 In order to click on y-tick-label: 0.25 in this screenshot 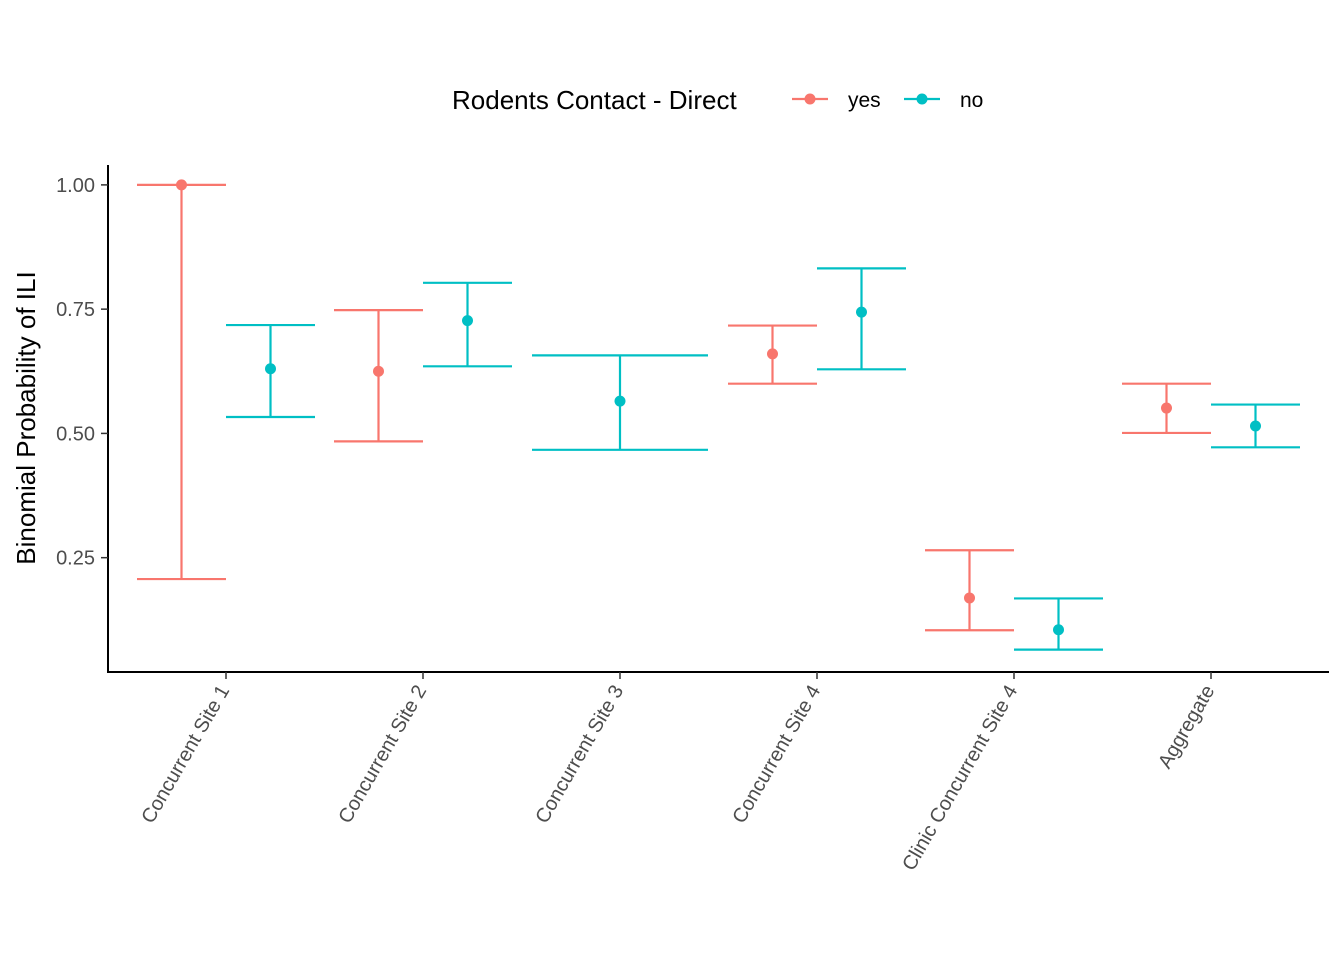, I will do `click(75, 559)`.